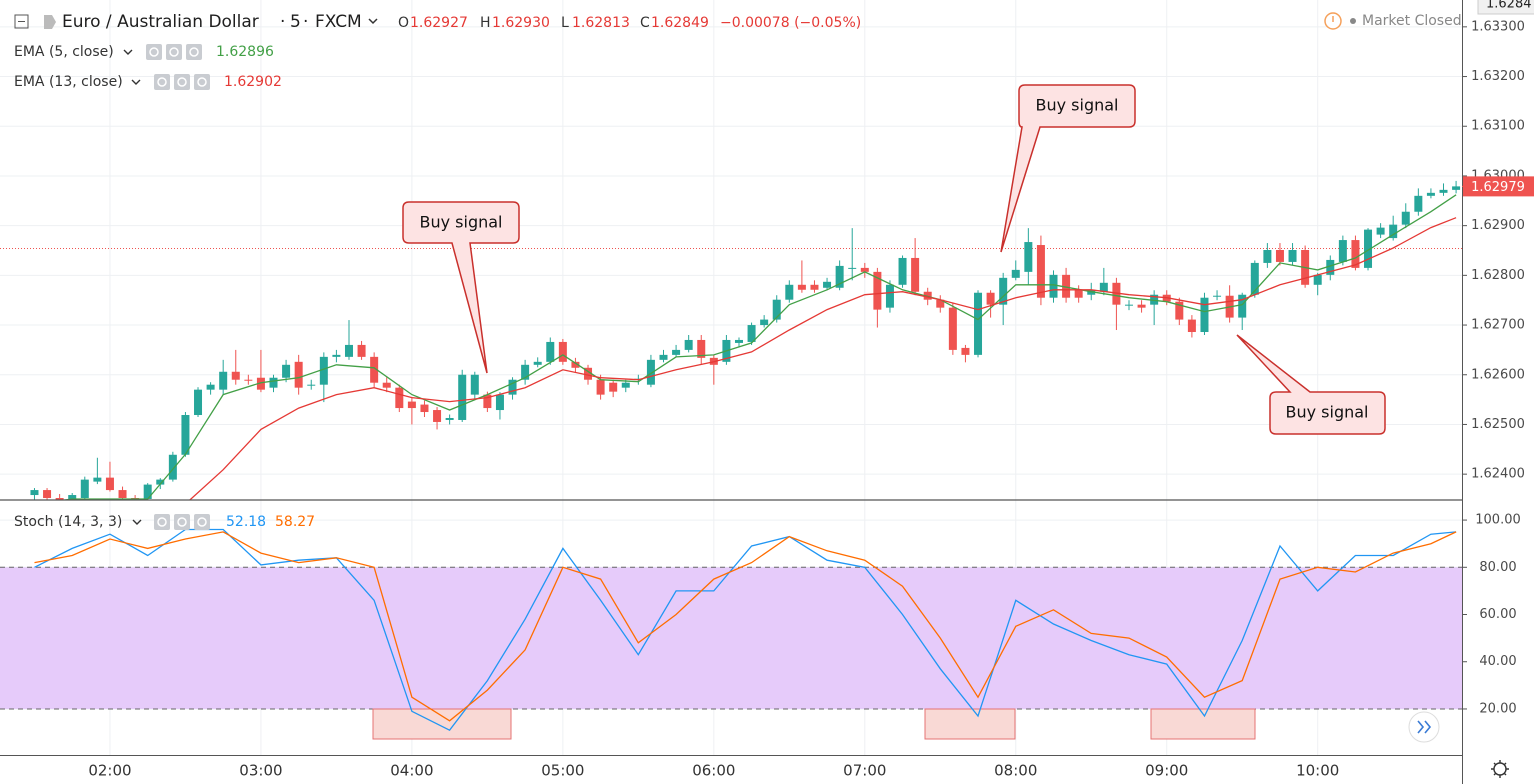 The width and height of the screenshot is (1534, 784). Describe the element at coordinates (64, 52) in the screenshot. I see `legend-name: EMA (5, close)` at that location.